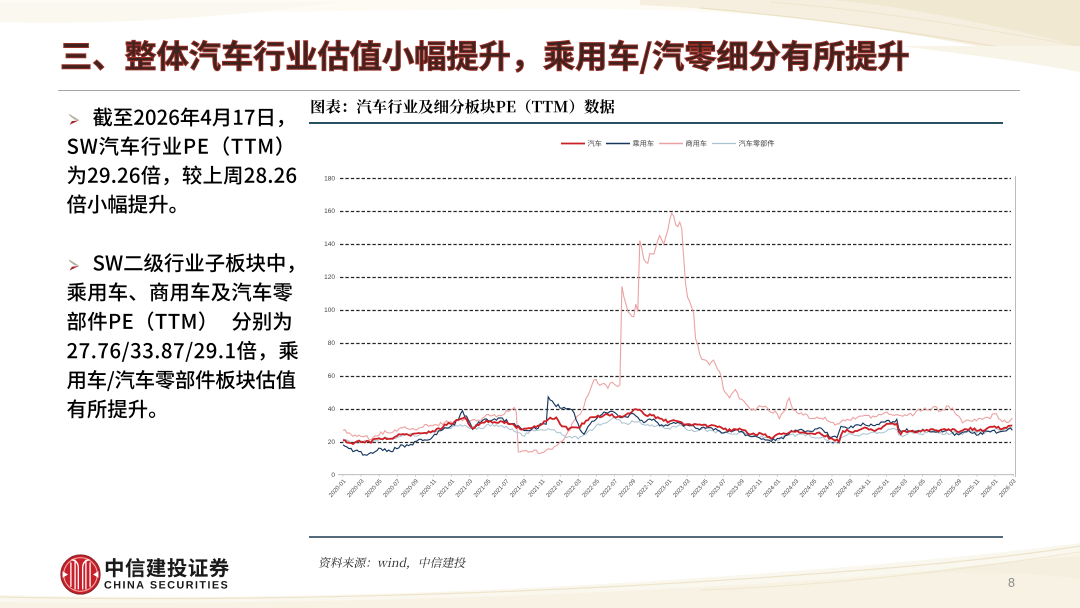 Image resolution: width=1080 pixels, height=608 pixels. What do you see at coordinates (990, 488) in the screenshot?
I see `svg-text: 2026-01` at bounding box center [990, 488].